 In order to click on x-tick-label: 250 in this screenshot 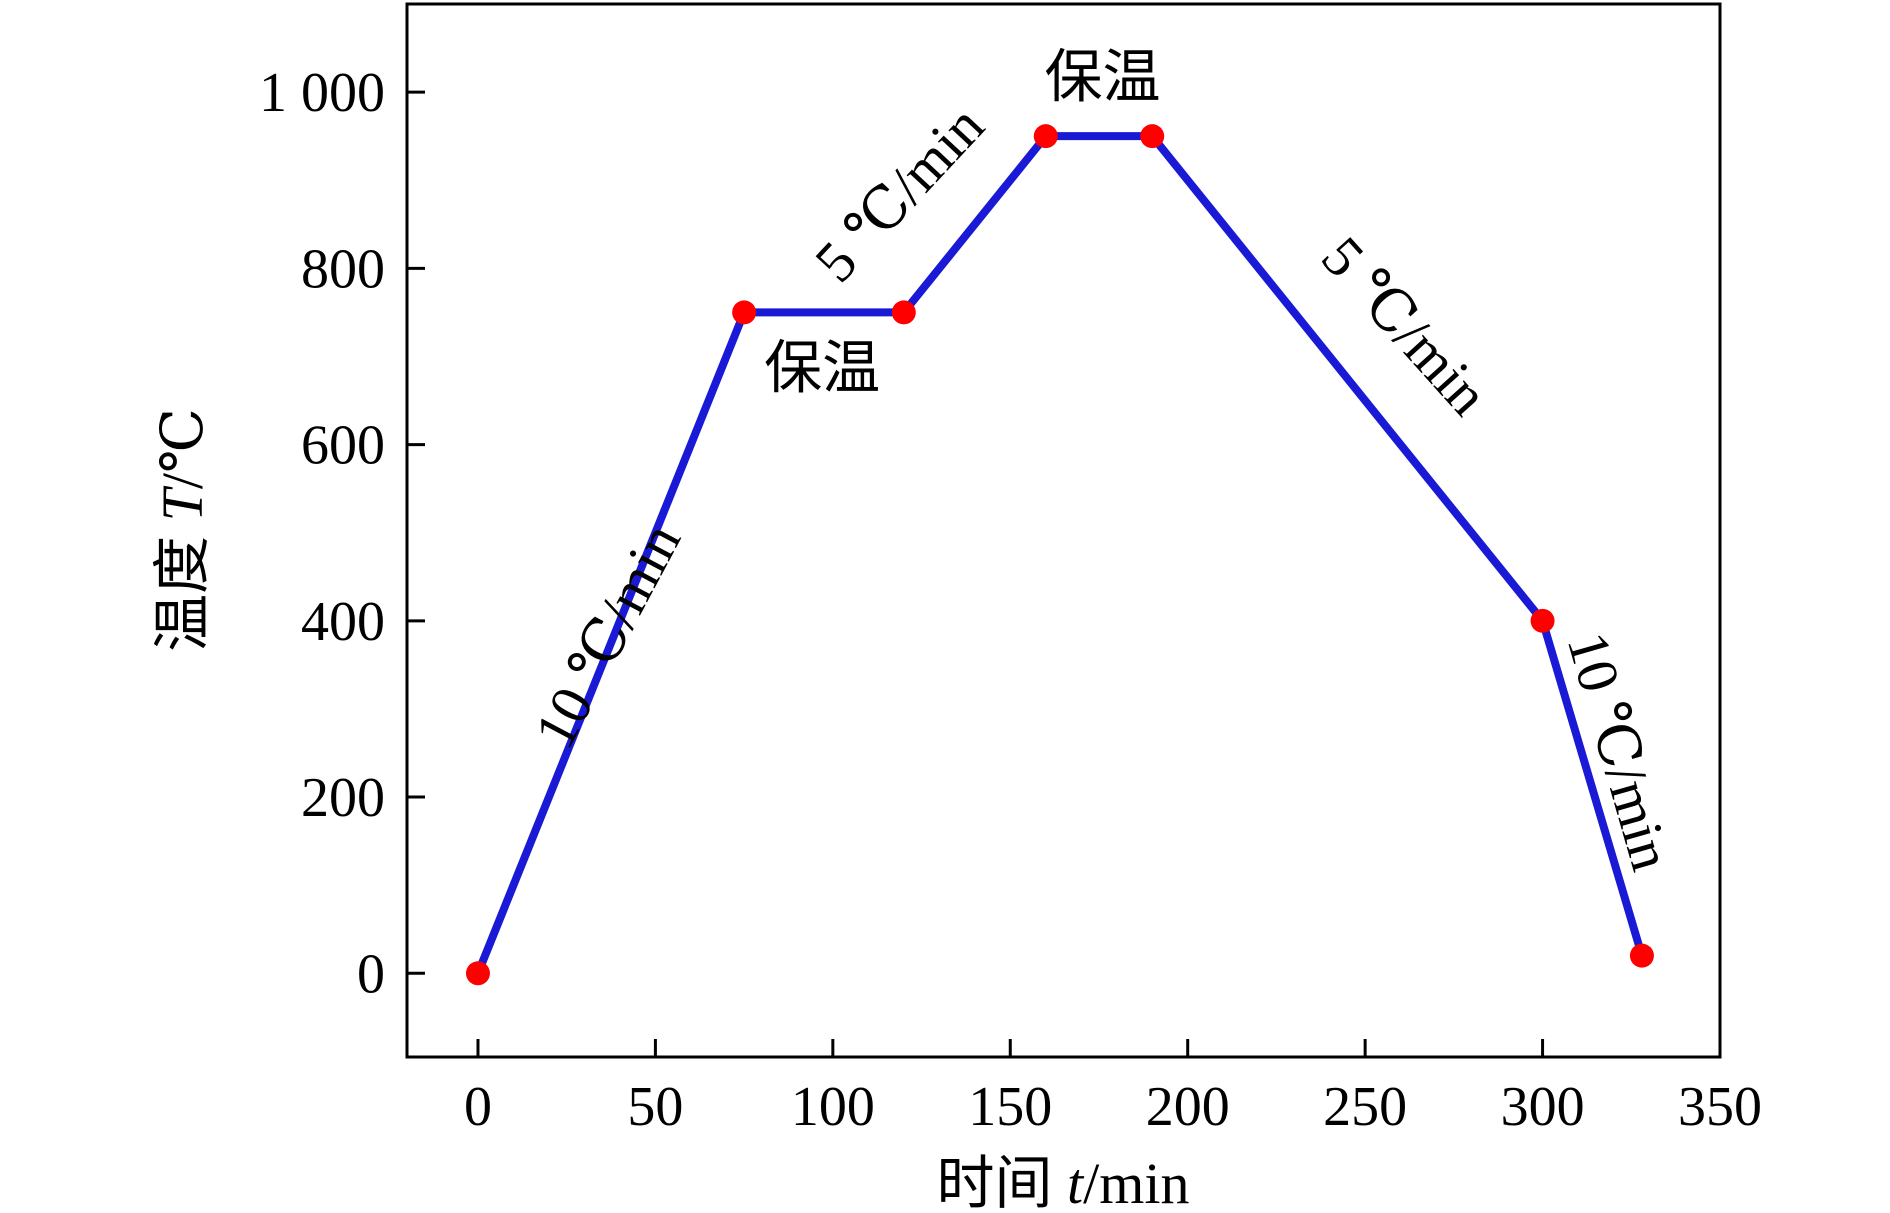, I will do `click(1365, 1107)`.